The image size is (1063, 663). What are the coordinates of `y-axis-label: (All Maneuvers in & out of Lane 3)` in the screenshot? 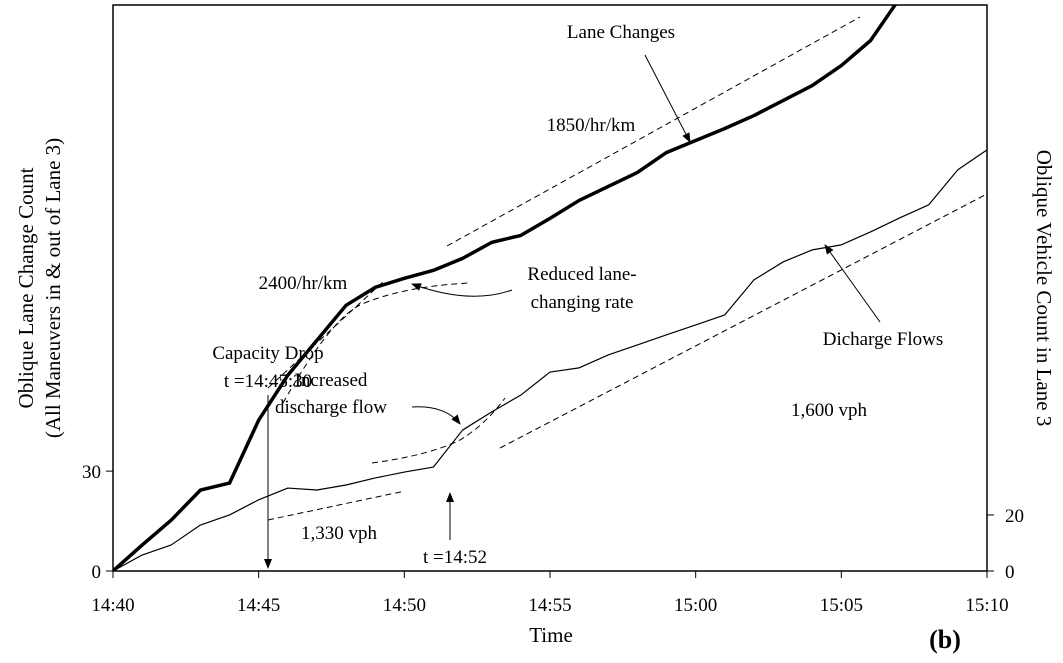 It's located at (53, 288).